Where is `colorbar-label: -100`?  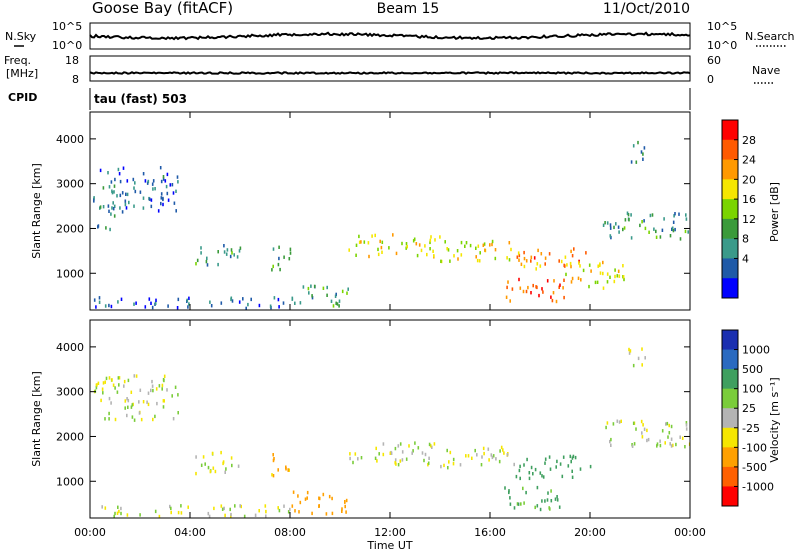 colorbar-label: -100 is located at coordinates (754, 447).